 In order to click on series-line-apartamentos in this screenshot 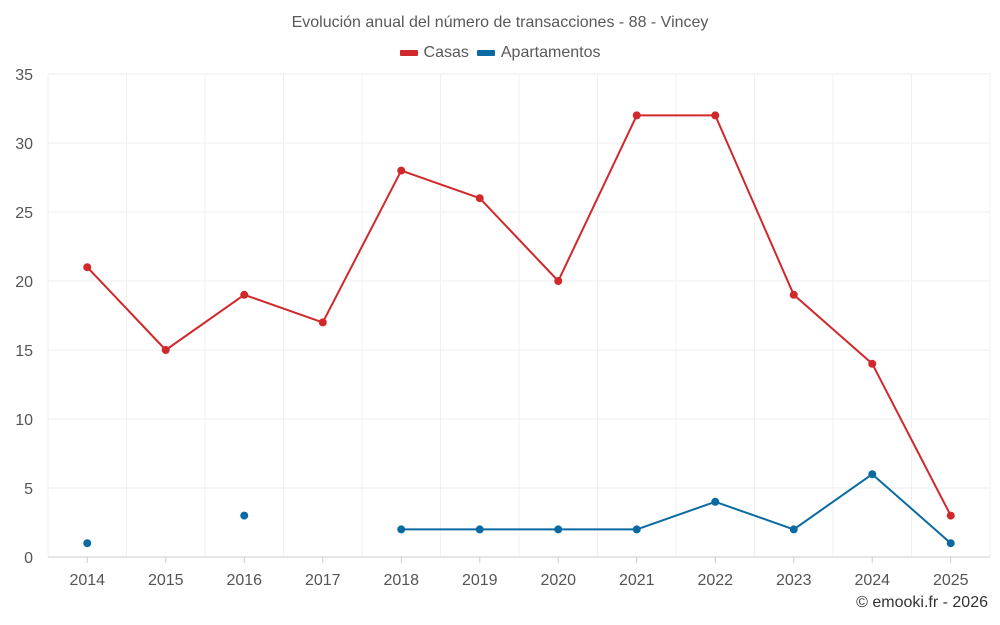, I will do `click(676, 508)`.